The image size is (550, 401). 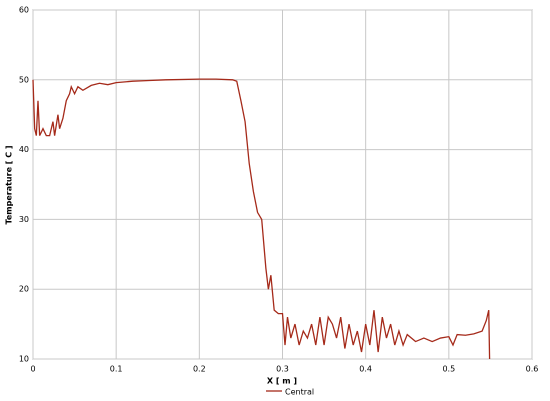 What do you see at coordinates (282, 369) in the screenshot?
I see `x-tick-label: 0.3` at bounding box center [282, 369].